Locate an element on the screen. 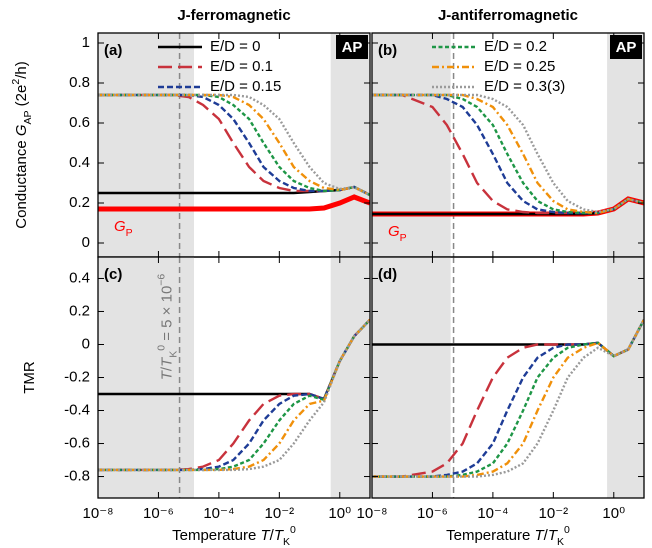 The width and height of the screenshot is (652, 548). legend-label: E/D = 0.3(3) is located at coordinates (524, 86).